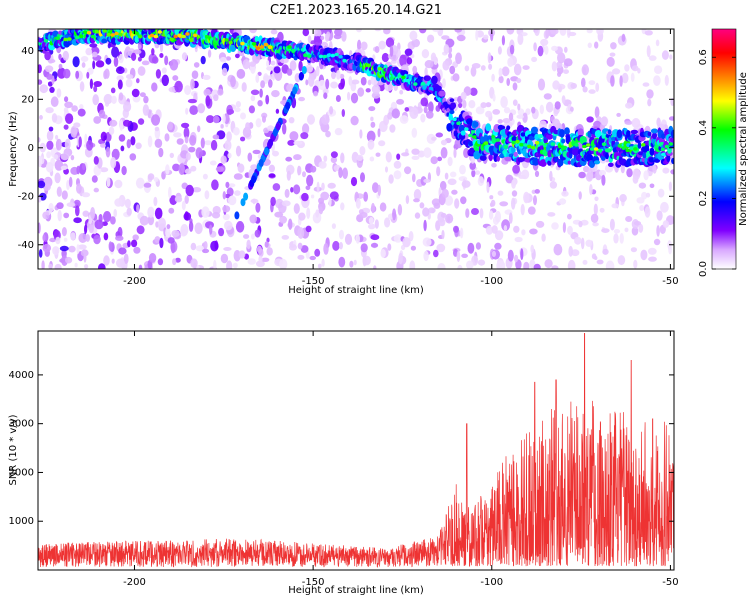 This screenshot has height=600, width=750. I want to click on snr-x-tick-label: -50, so click(670, 582).